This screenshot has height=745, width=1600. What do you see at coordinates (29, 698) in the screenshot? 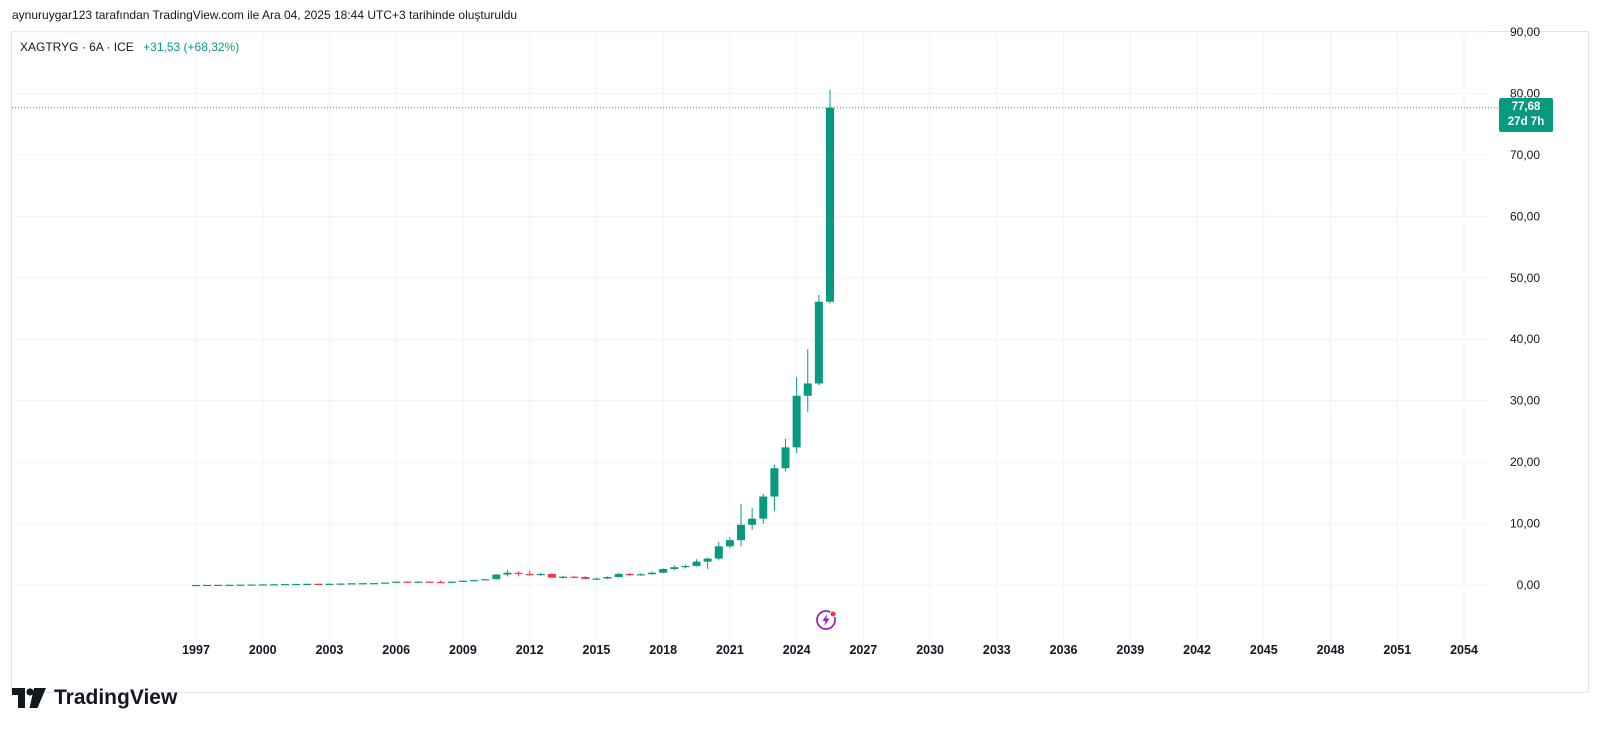
I see `tradingview-logo-icon` at bounding box center [29, 698].